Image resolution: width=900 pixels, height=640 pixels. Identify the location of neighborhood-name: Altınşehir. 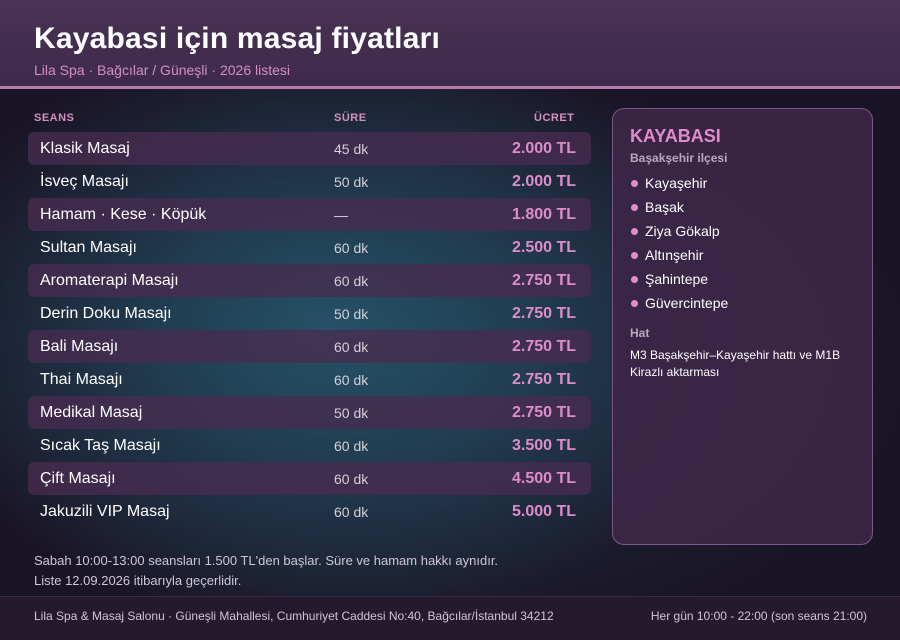
(674, 255).